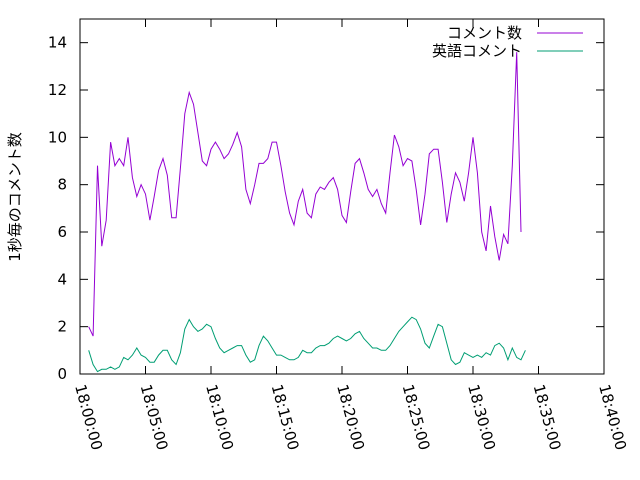 Image resolution: width=640 pixels, height=480 pixels. Describe the element at coordinates (477, 51) in the screenshot. I see `legend-label: 英語コメント` at that location.